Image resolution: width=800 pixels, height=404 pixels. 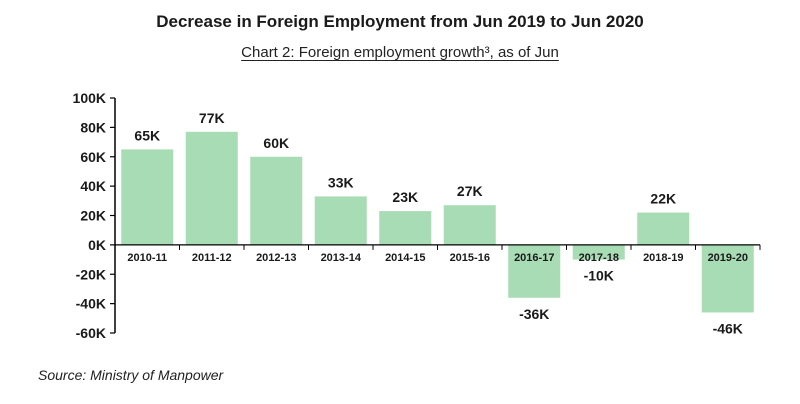 I want to click on y-tick-label: 80K, so click(x=93, y=127).